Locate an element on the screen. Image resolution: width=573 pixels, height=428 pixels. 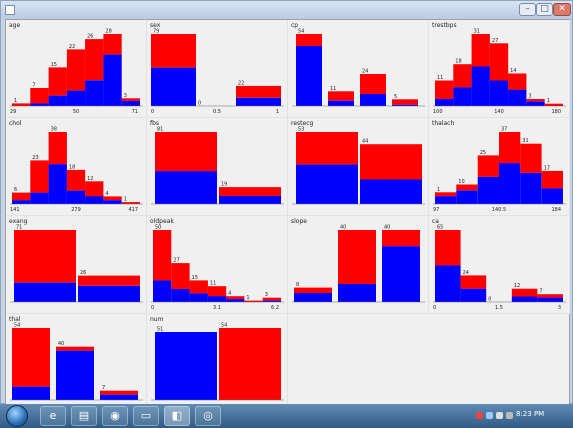
histogram-panel-age: 1 7 15 22 26 28 3 29 50 71 age is located at coordinates (76, 69).